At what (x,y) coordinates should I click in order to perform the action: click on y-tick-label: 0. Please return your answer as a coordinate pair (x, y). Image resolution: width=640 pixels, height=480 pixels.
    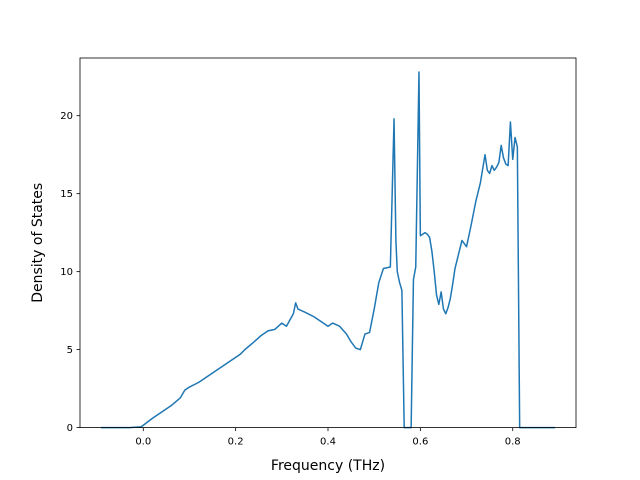
    Looking at the image, I should click on (70, 428).